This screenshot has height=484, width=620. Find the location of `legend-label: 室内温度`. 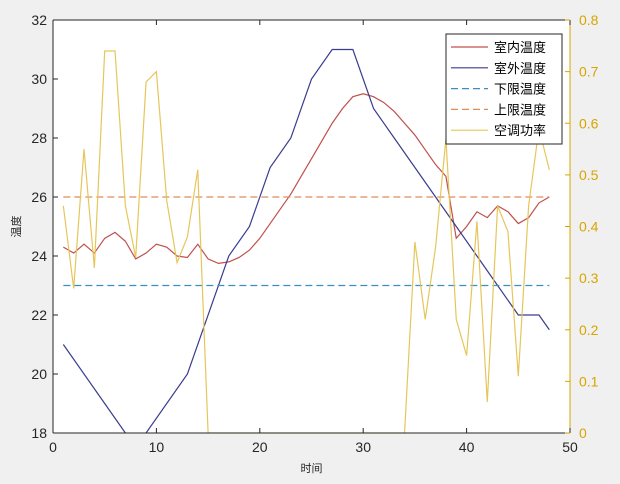

legend-label: 室内温度 is located at coordinates (520, 48).